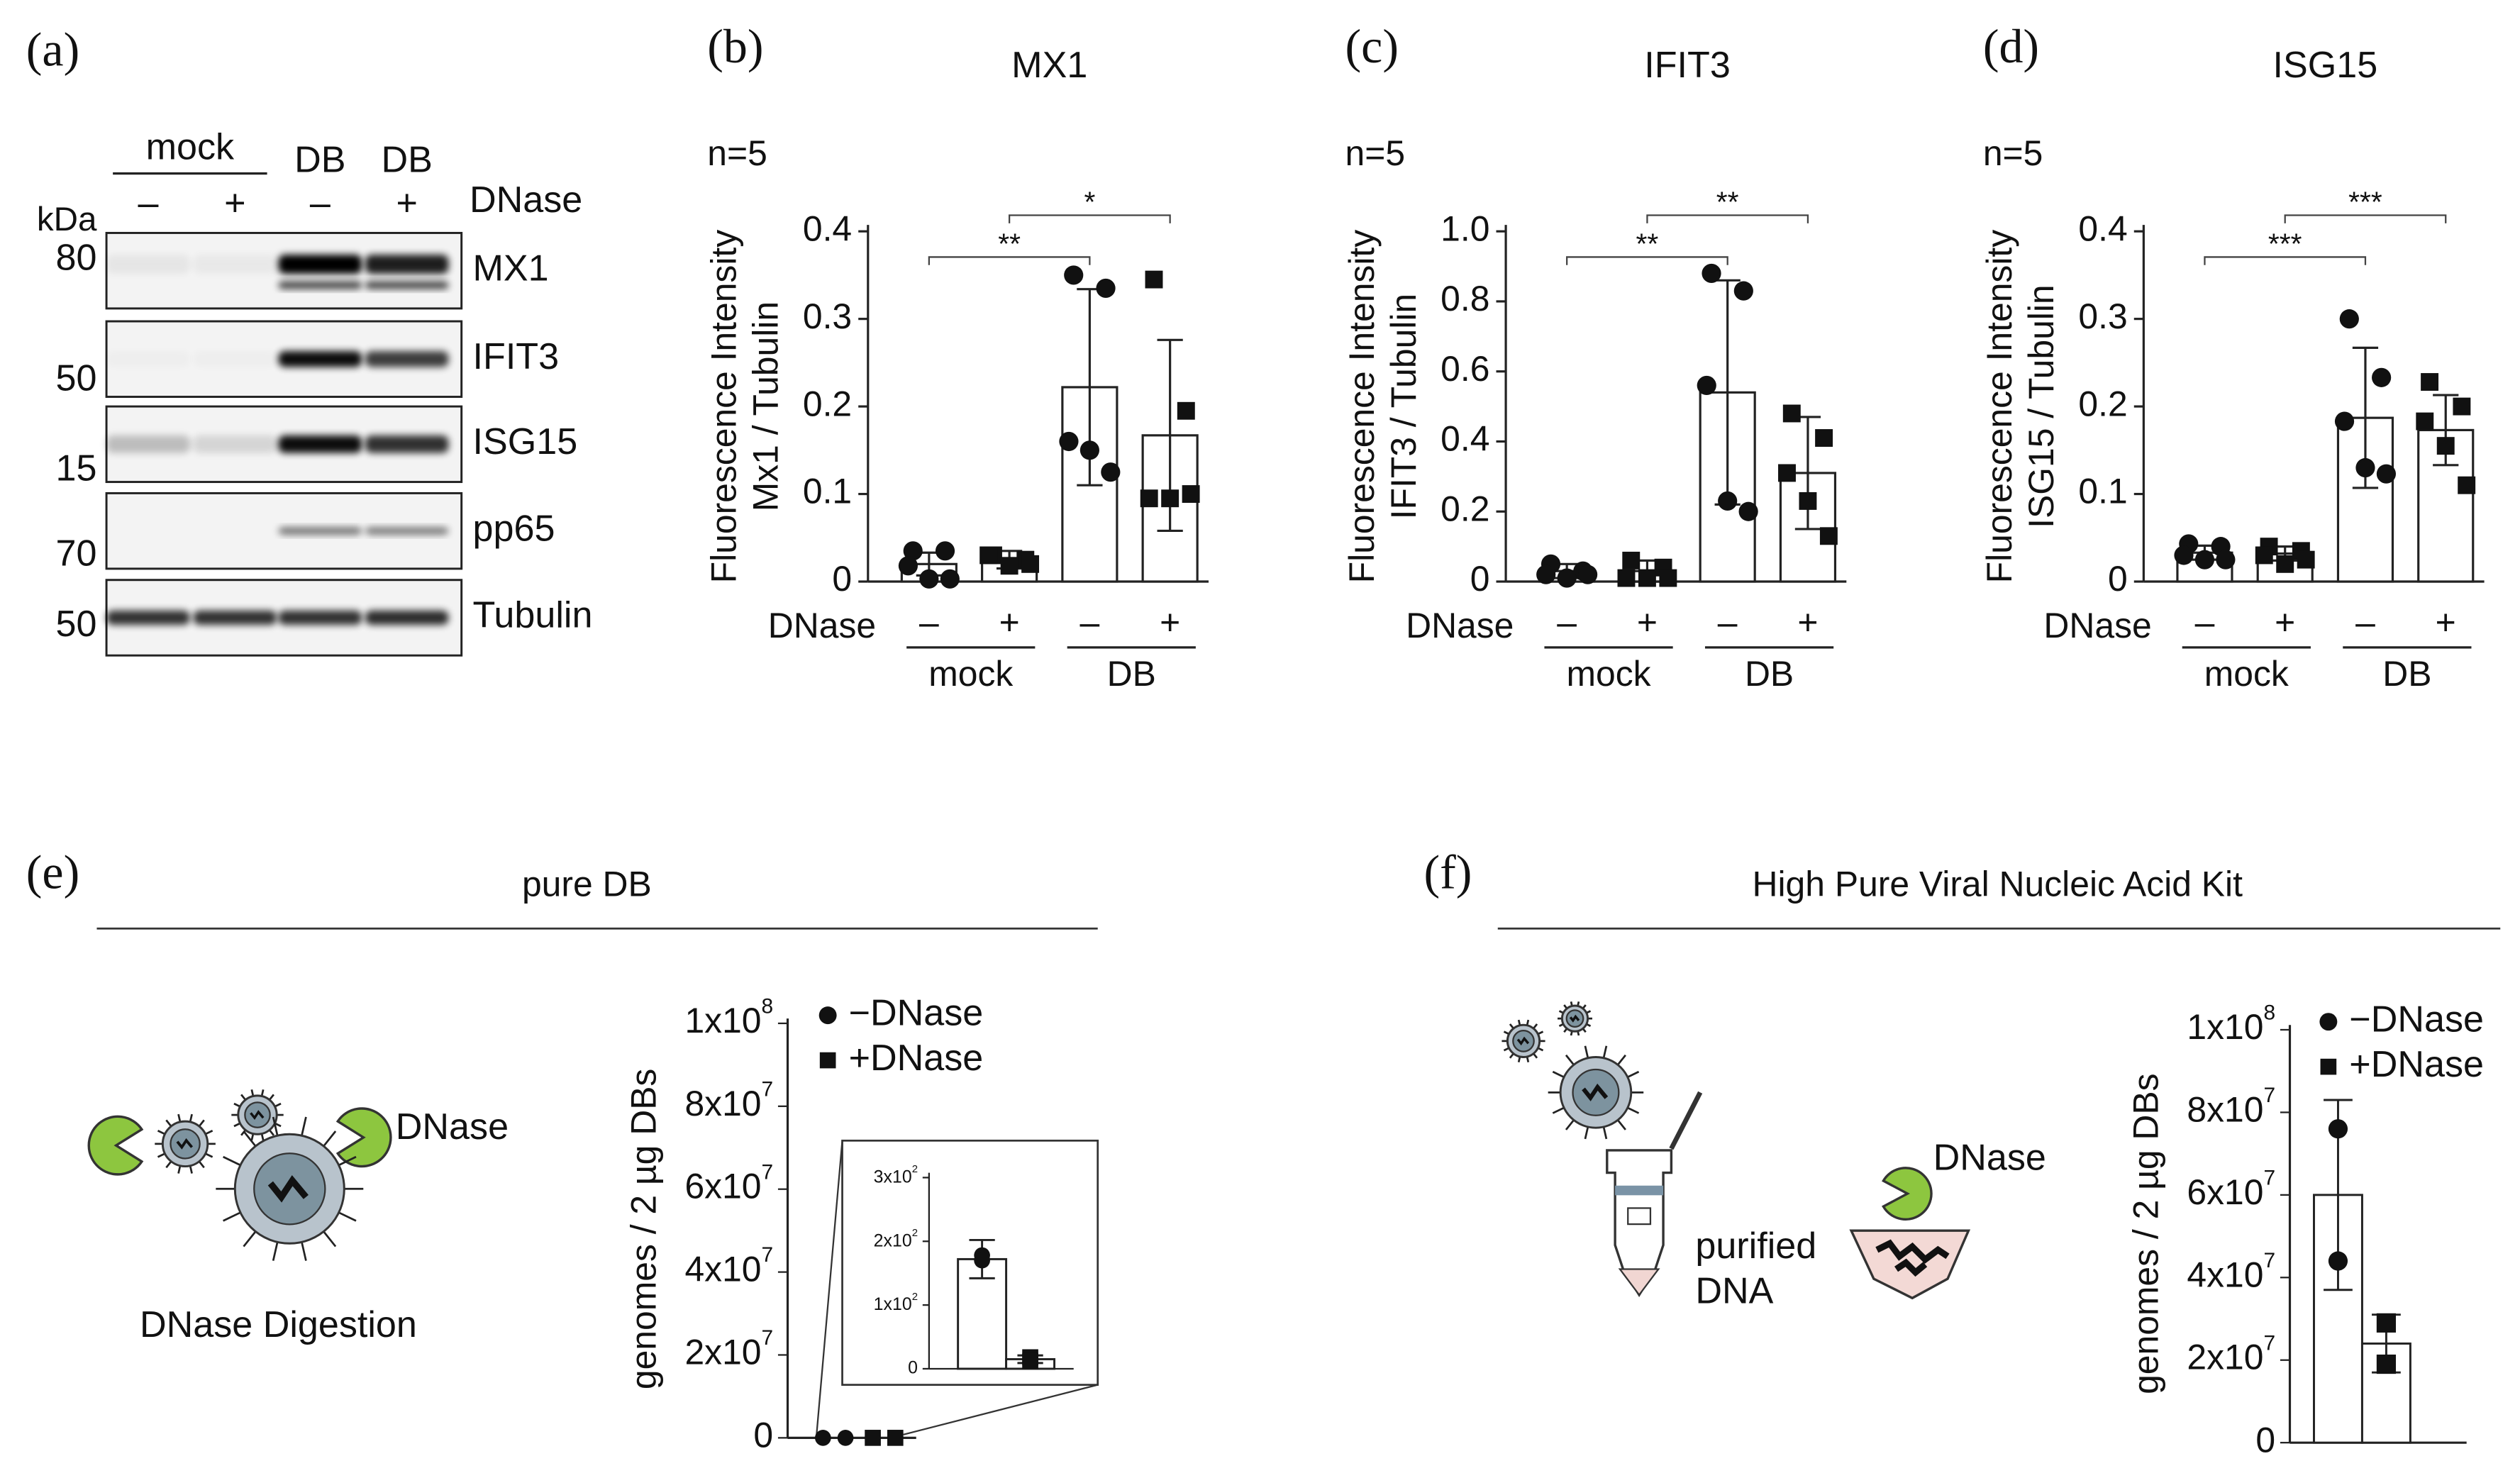  What do you see at coordinates (1908, 1194) in the screenshot?
I see `dnase-icon` at bounding box center [1908, 1194].